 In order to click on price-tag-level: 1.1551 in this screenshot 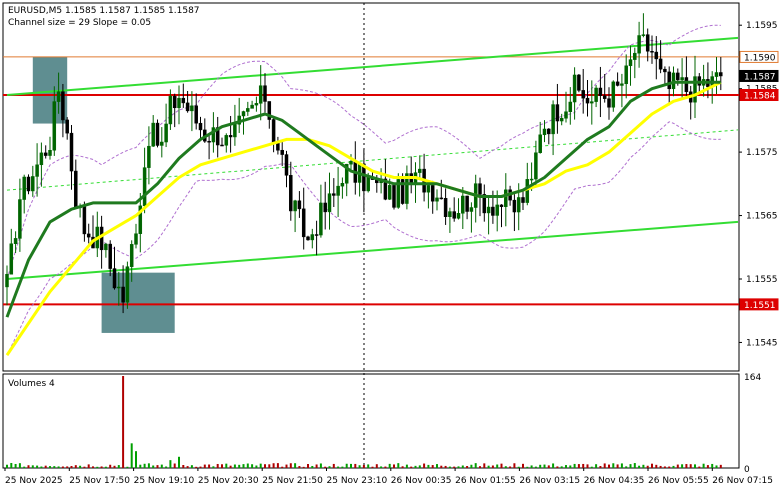, I will do `click(760, 306)`.